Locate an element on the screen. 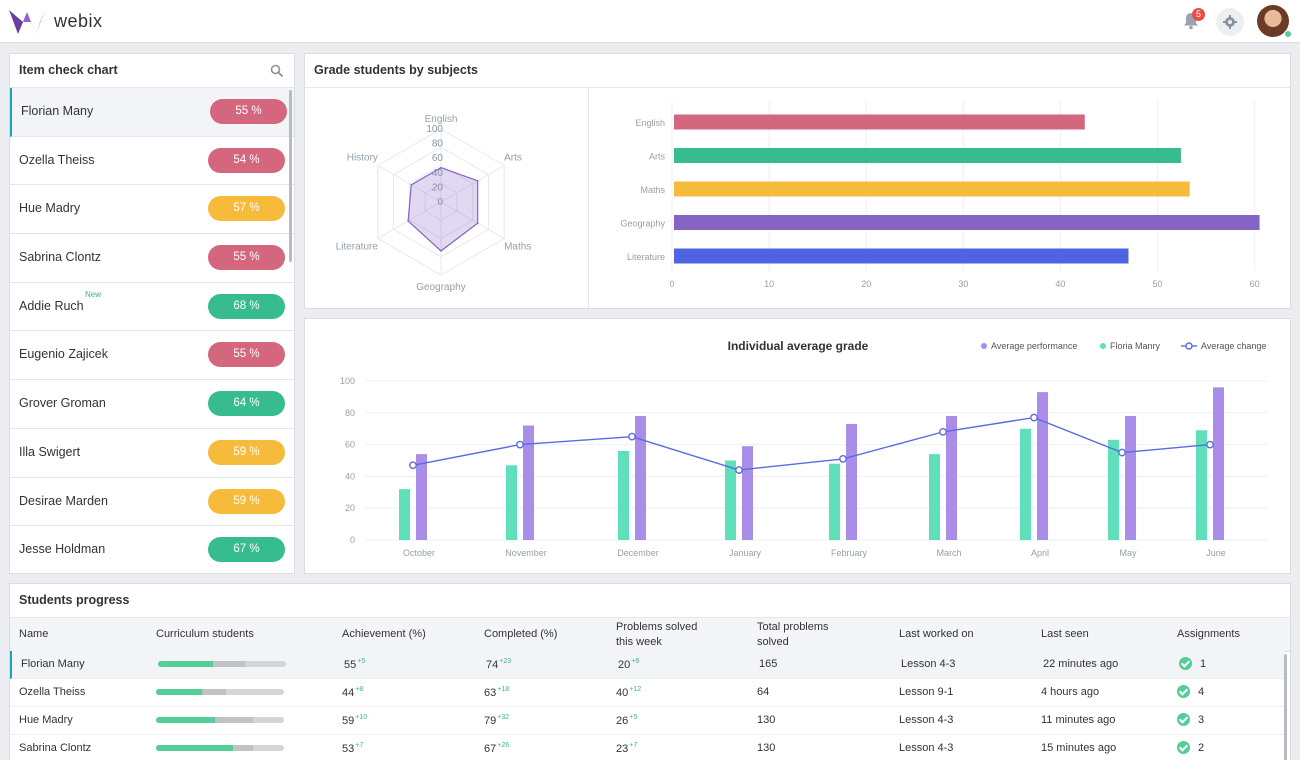 This screenshot has width=1300, height=760. y-tick-label: Arts is located at coordinates (657, 157).